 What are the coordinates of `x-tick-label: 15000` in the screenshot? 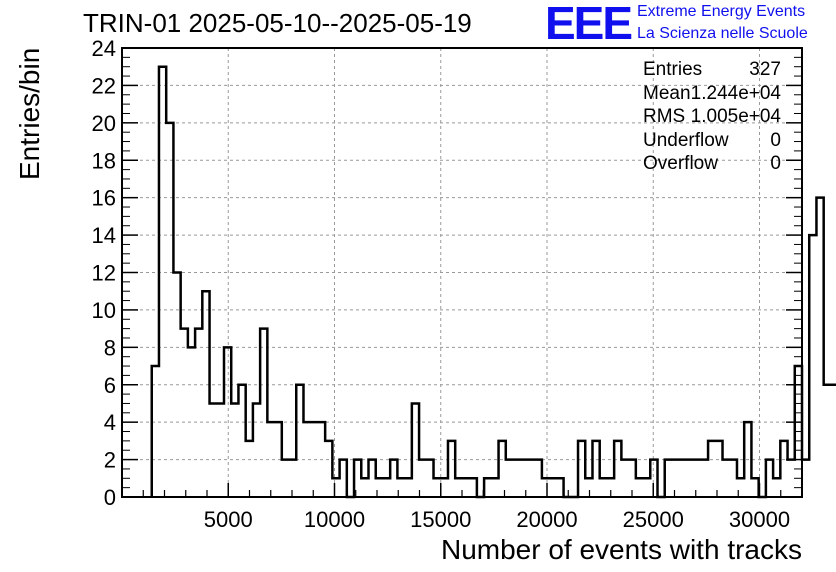 It's located at (440, 519).